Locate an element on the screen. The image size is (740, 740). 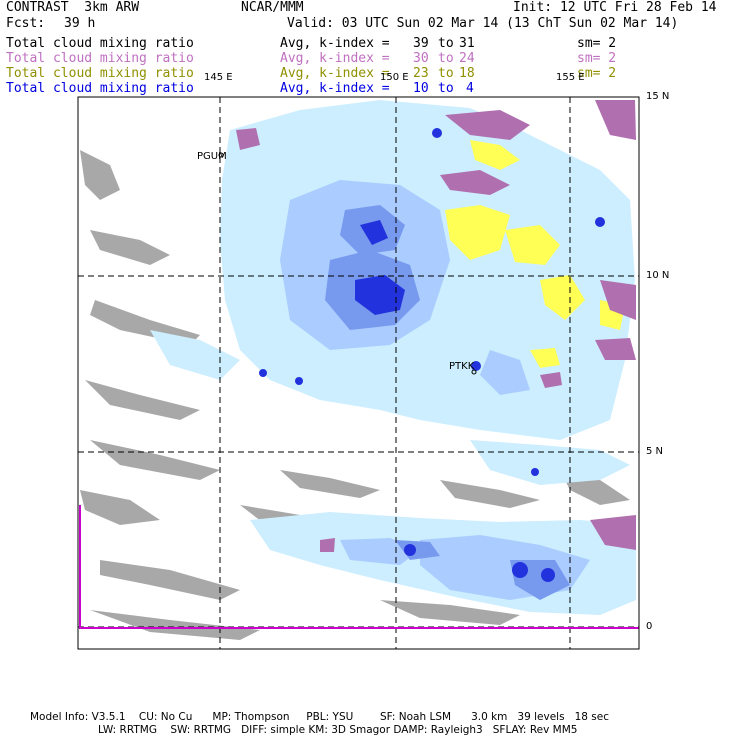
model-title: CONTRAST 3km ARW is located at coordinates (73, 7).